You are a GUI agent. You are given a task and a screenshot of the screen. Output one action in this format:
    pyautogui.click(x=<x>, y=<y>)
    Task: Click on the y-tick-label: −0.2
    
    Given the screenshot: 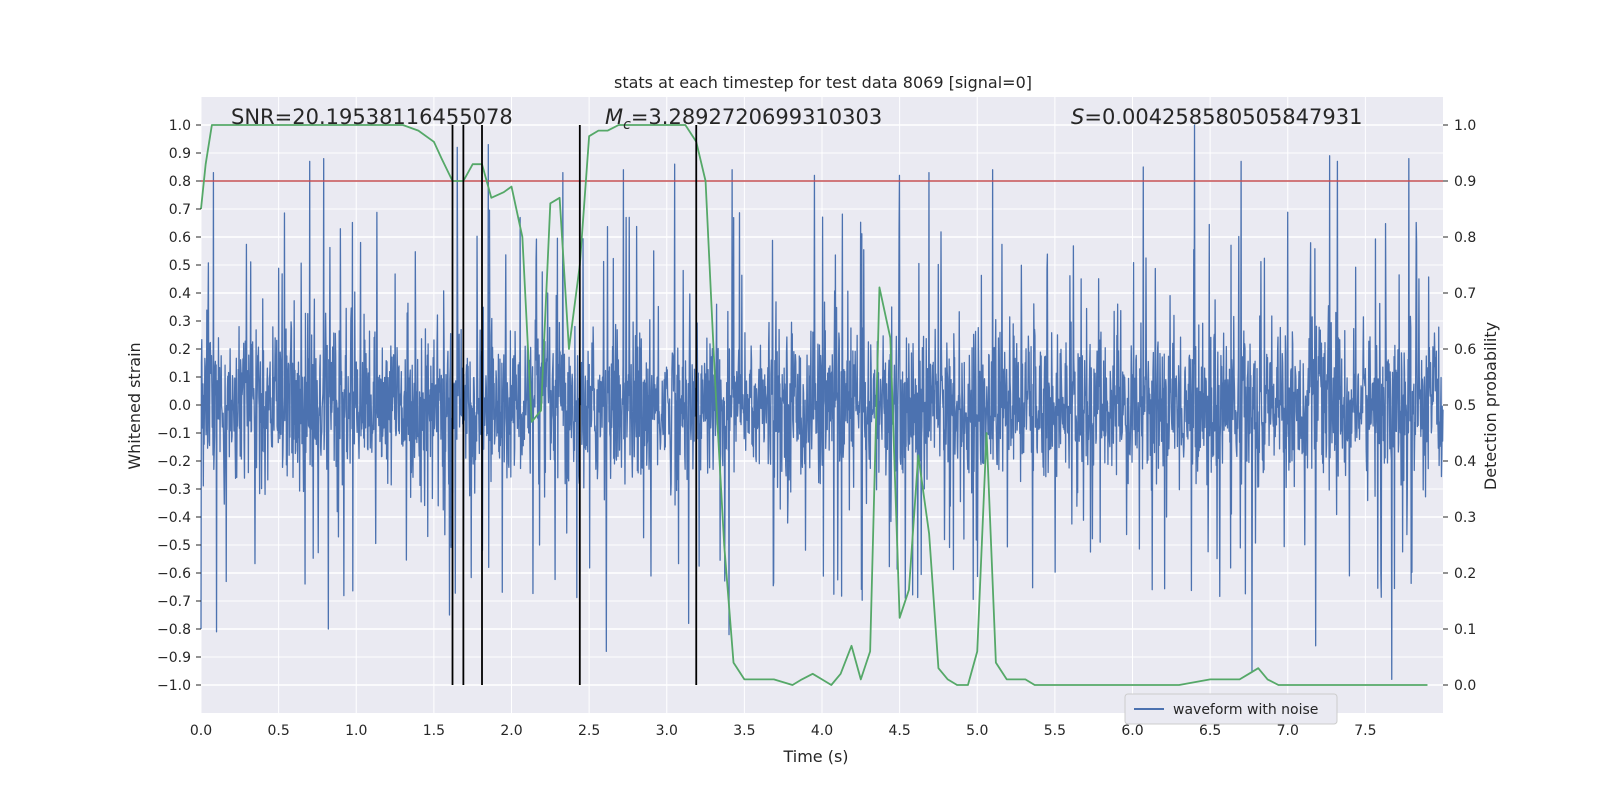 What is the action you would take?
    pyautogui.click(x=174, y=462)
    